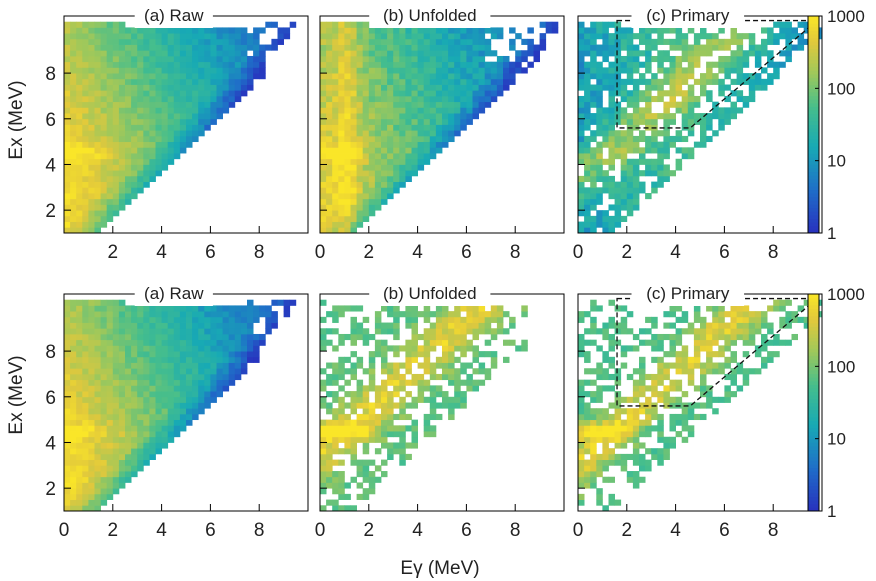 The image size is (876, 581). What do you see at coordinates (836, 161) in the screenshot?
I see `colorbar-tick-label: 10` at bounding box center [836, 161].